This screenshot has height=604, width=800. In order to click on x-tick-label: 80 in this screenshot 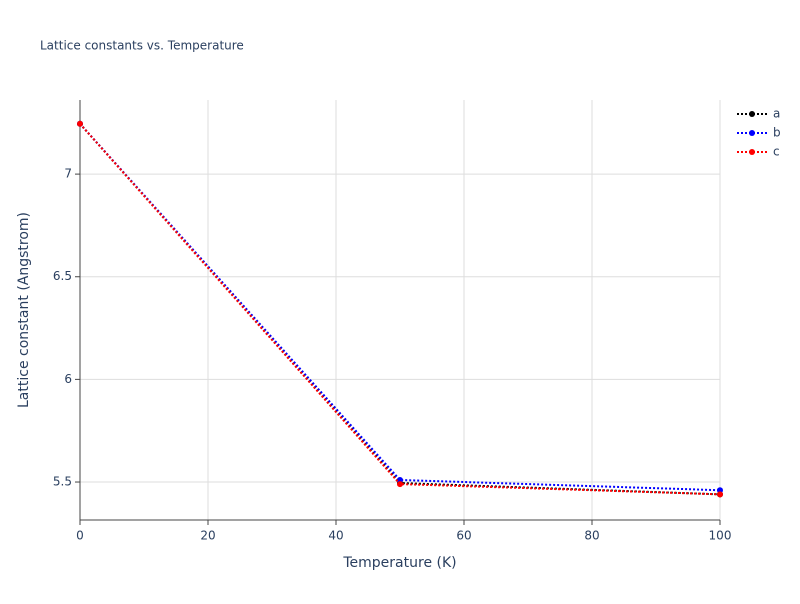, I will do `click(591, 536)`.